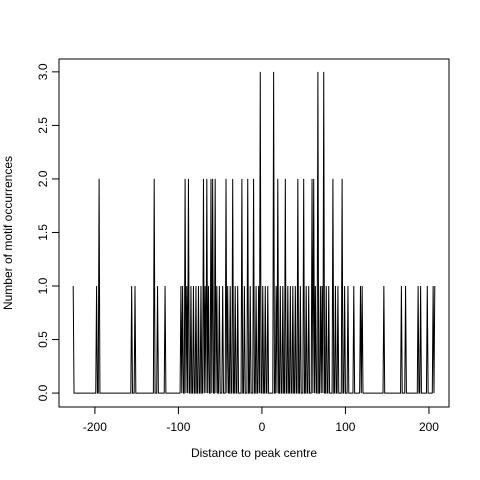 This screenshot has height=480, width=480. I want to click on y-tick-label: 2.0, so click(43, 178).